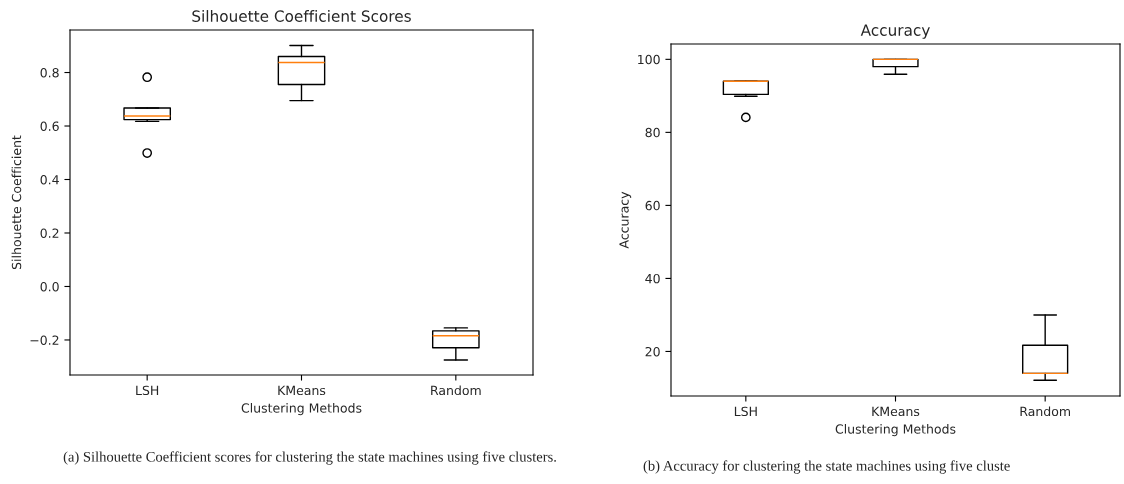 The width and height of the screenshot is (1124, 484). What do you see at coordinates (652, 278) in the screenshot?
I see `y-tick-label: 40` at bounding box center [652, 278].